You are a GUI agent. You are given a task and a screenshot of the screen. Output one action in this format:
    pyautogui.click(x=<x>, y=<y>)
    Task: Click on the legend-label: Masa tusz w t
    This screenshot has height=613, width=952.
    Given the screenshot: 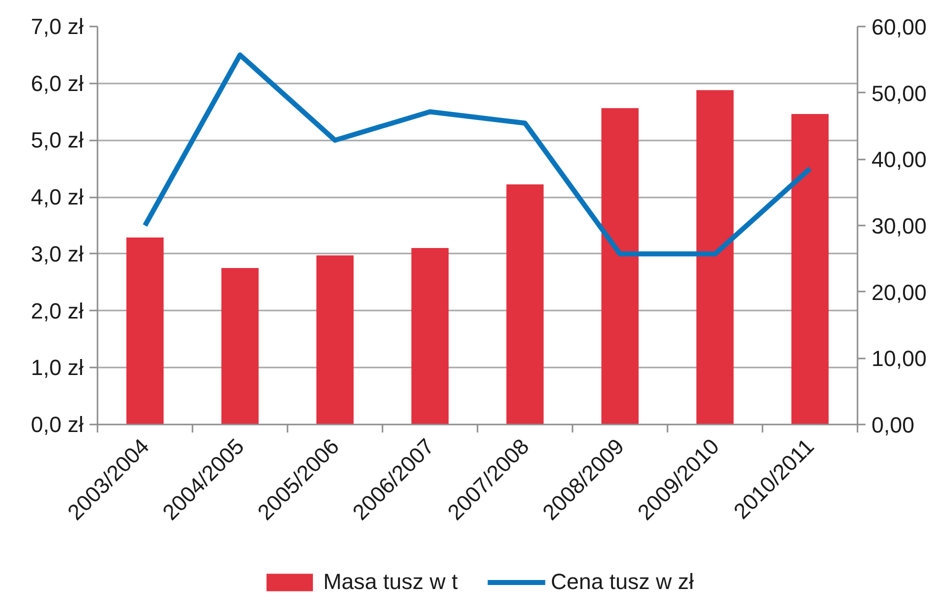 What is the action you would take?
    pyautogui.click(x=390, y=582)
    